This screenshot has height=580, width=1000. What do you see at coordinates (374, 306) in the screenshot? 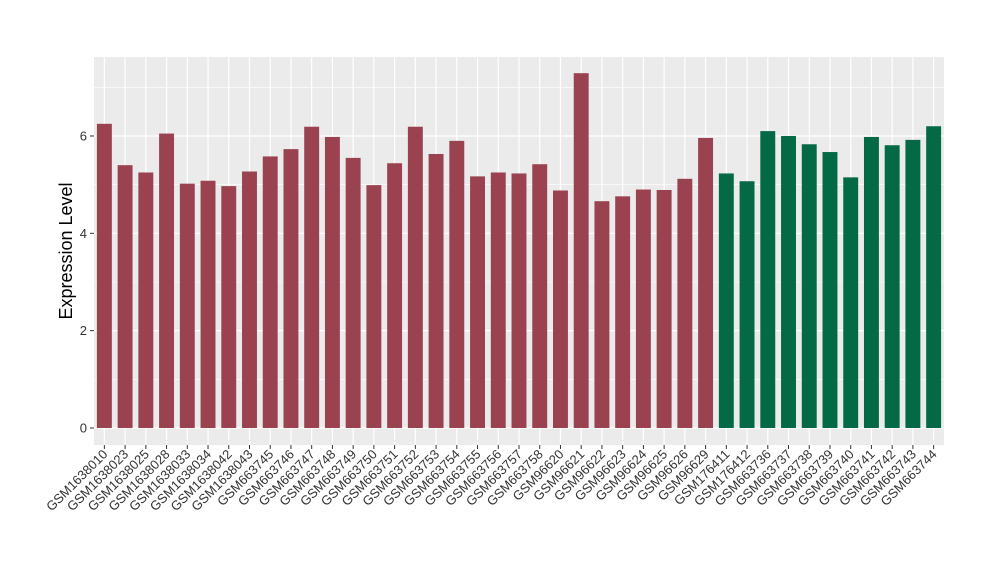
I see `bar-GSM663750` at bounding box center [374, 306].